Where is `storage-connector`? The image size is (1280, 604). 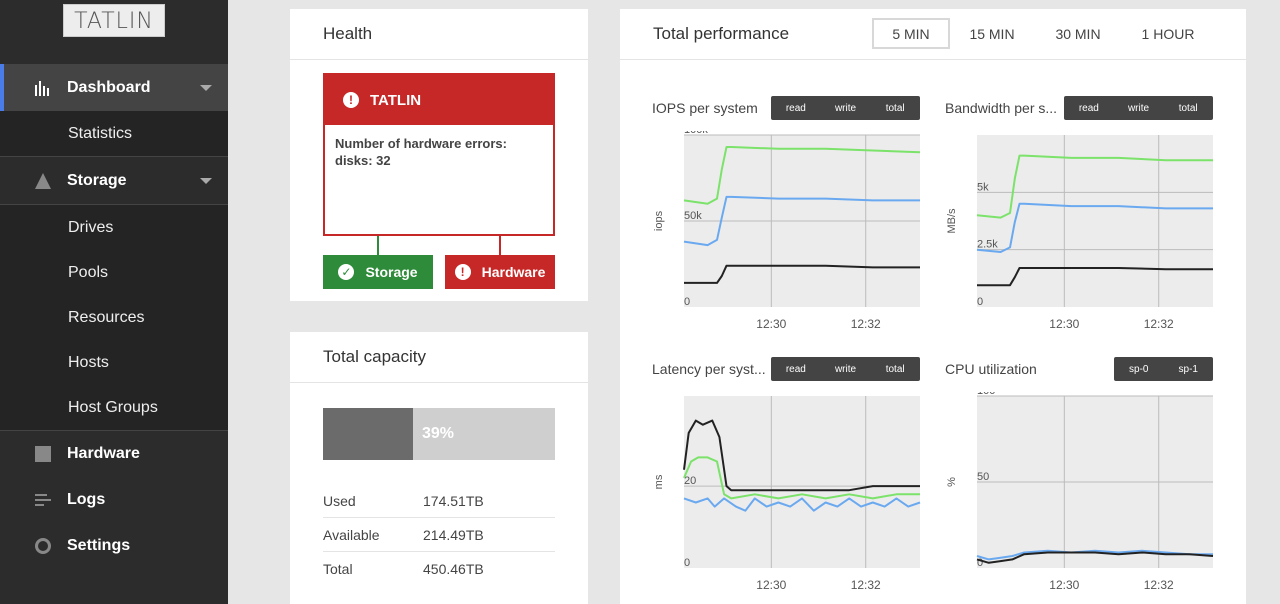
storage-connector is located at coordinates (378, 245).